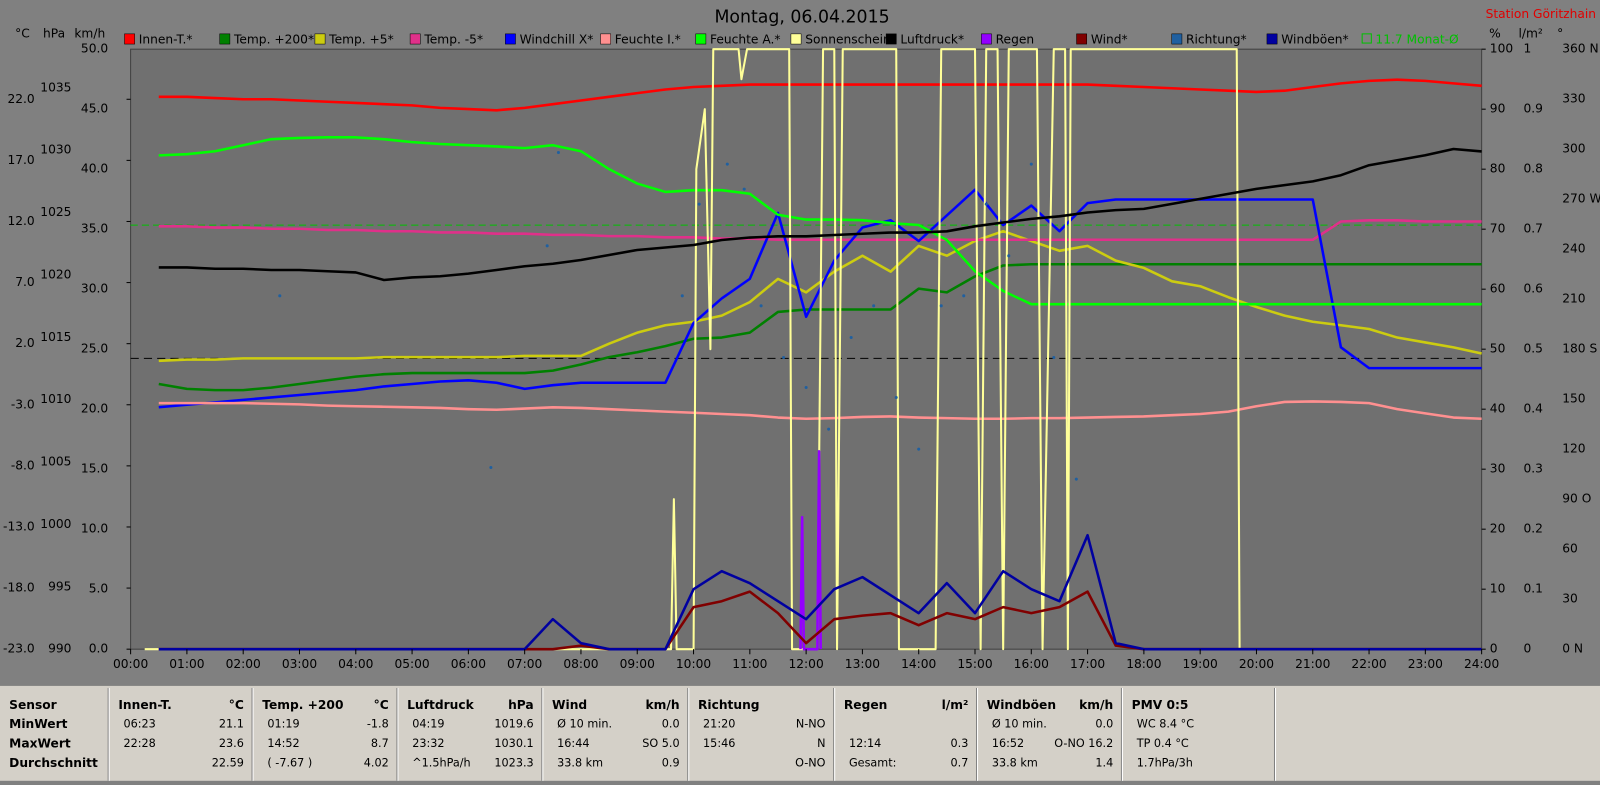 This screenshot has width=1600, height=785. I want to click on y-tick-label: 90 O, so click(1576, 499).